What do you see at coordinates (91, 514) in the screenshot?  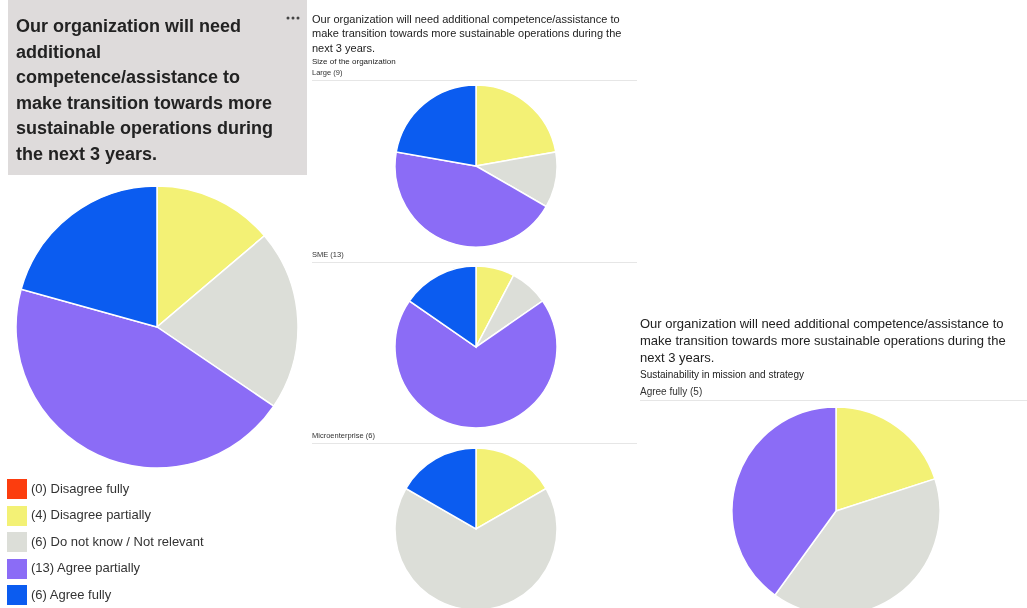 I see `legend-label: (4) Disagree partially` at bounding box center [91, 514].